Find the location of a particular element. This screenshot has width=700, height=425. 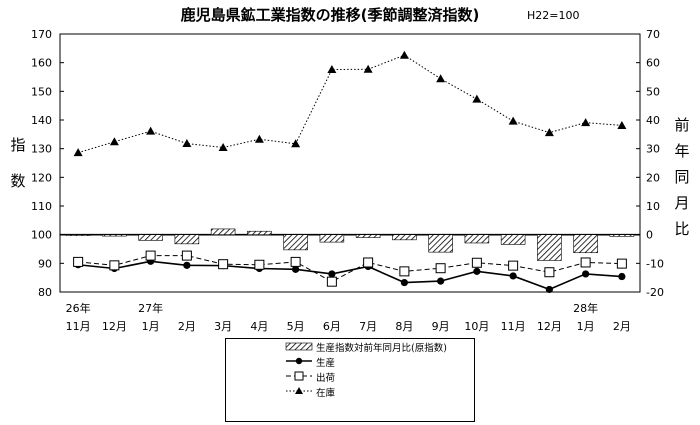

production-line is located at coordinates (350, 275).